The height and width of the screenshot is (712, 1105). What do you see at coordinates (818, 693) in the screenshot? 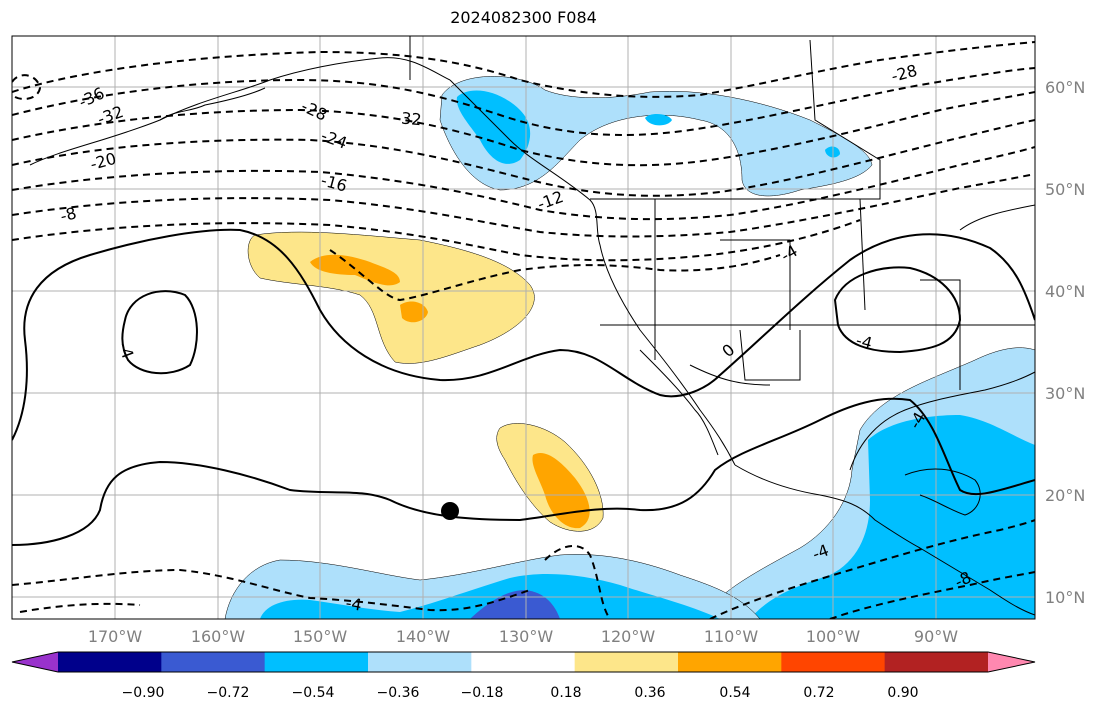
I see `colorbar-tick-label: 0.72` at bounding box center [818, 693].